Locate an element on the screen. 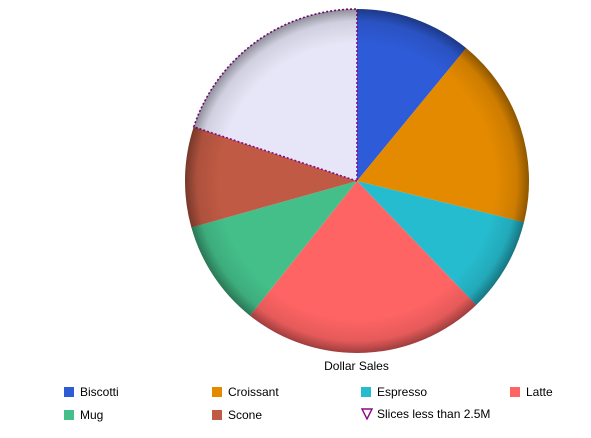  legend-label: Biscotti is located at coordinates (99, 392).